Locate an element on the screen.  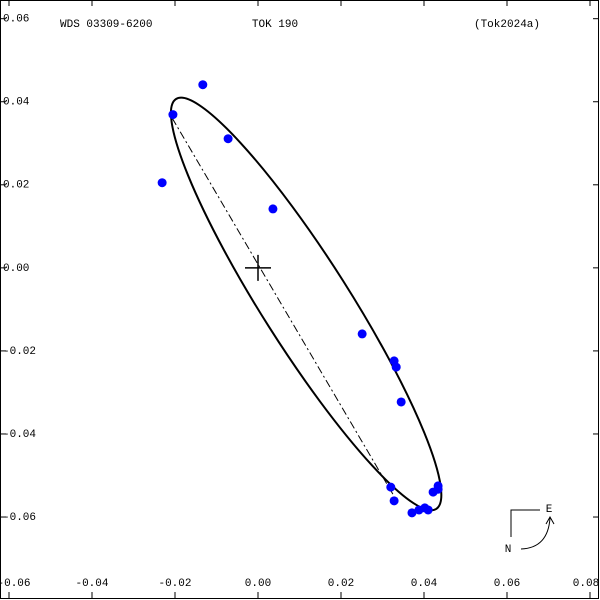
x-tick-label: 0.02 is located at coordinates (341, 584).